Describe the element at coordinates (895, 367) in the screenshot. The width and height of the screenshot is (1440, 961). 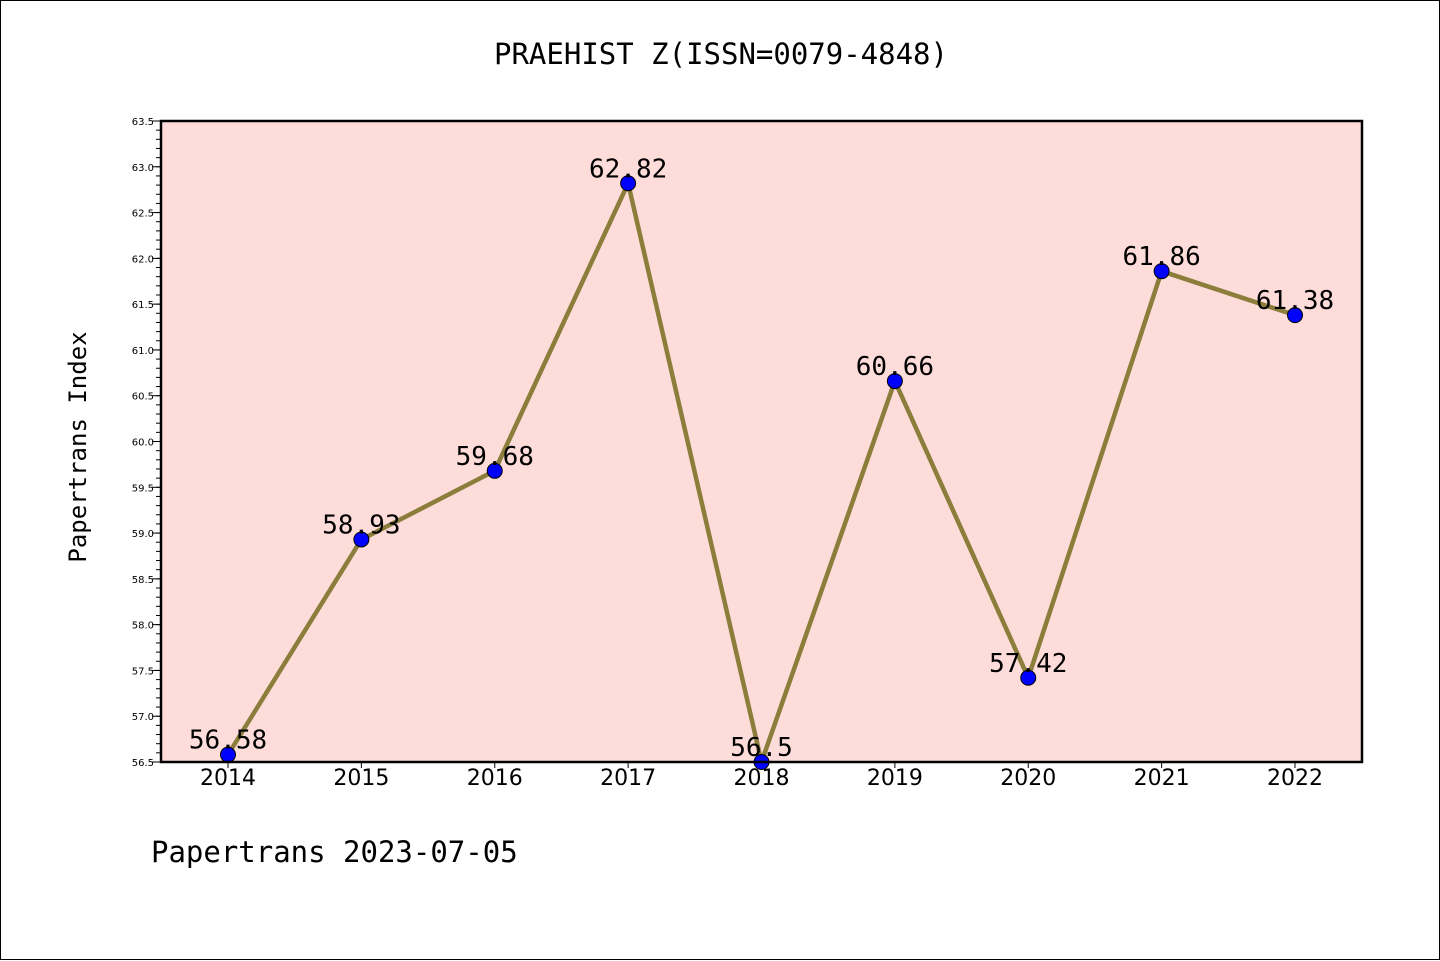
I see `data-label: 60.66` at that location.